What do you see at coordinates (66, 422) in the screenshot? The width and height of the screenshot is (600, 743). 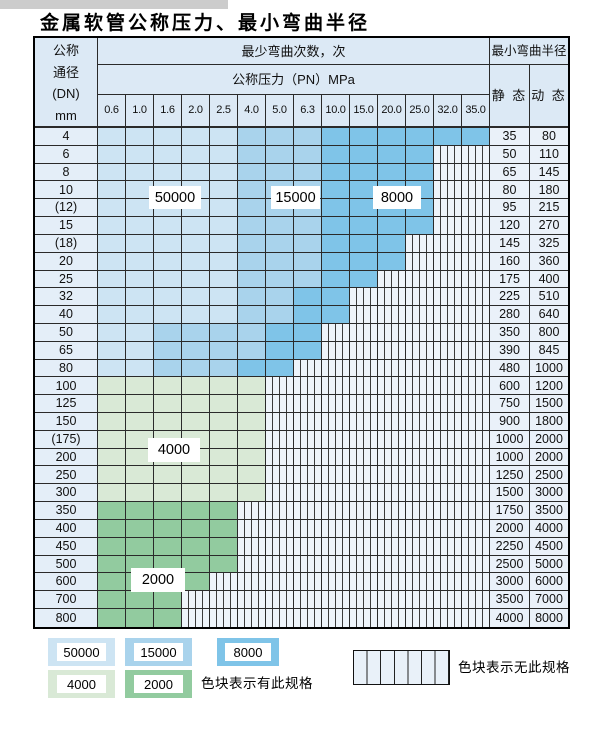 I see `dn-cell: 150` at bounding box center [66, 422].